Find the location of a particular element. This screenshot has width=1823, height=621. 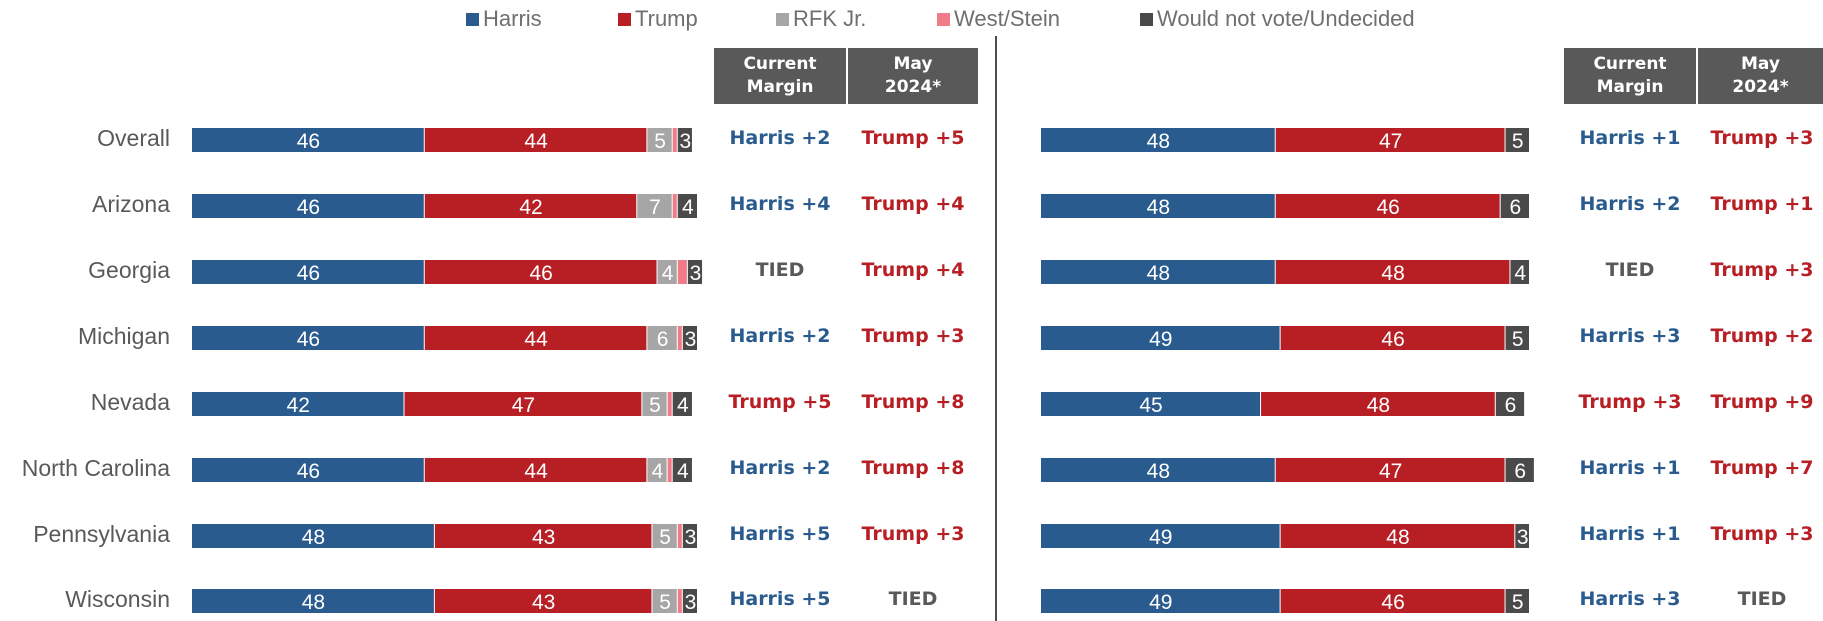

legend-label: Harris is located at coordinates (512, 18).